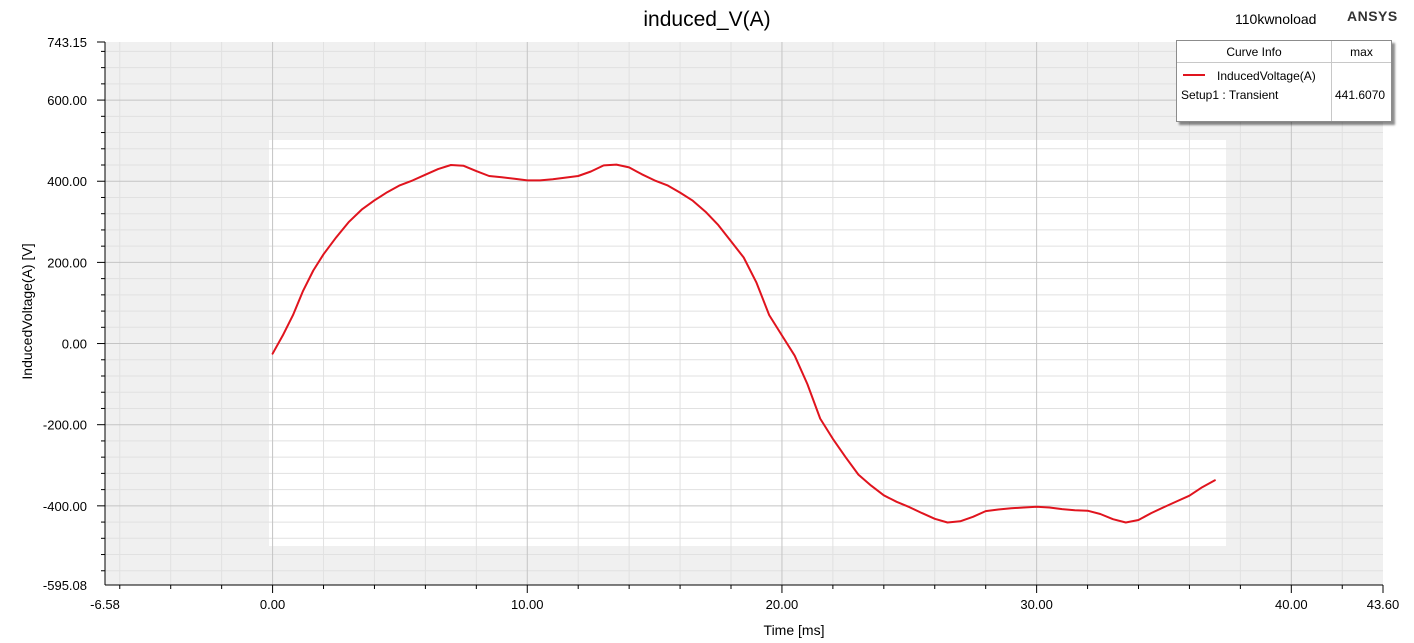 The width and height of the screenshot is (1414, 643). I want to click on legend-series-context: Setup1 : Transient, so click(1230, 95).